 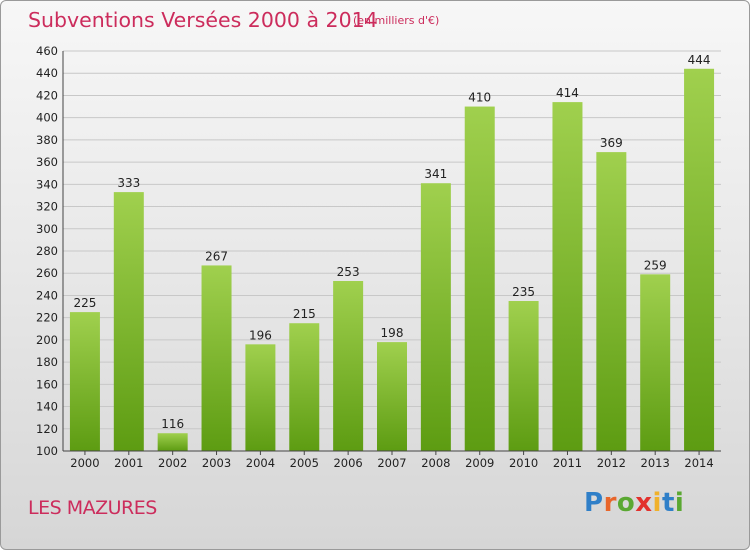 I want to click on x-tick-label: 2002, so click(x=172, y=463).